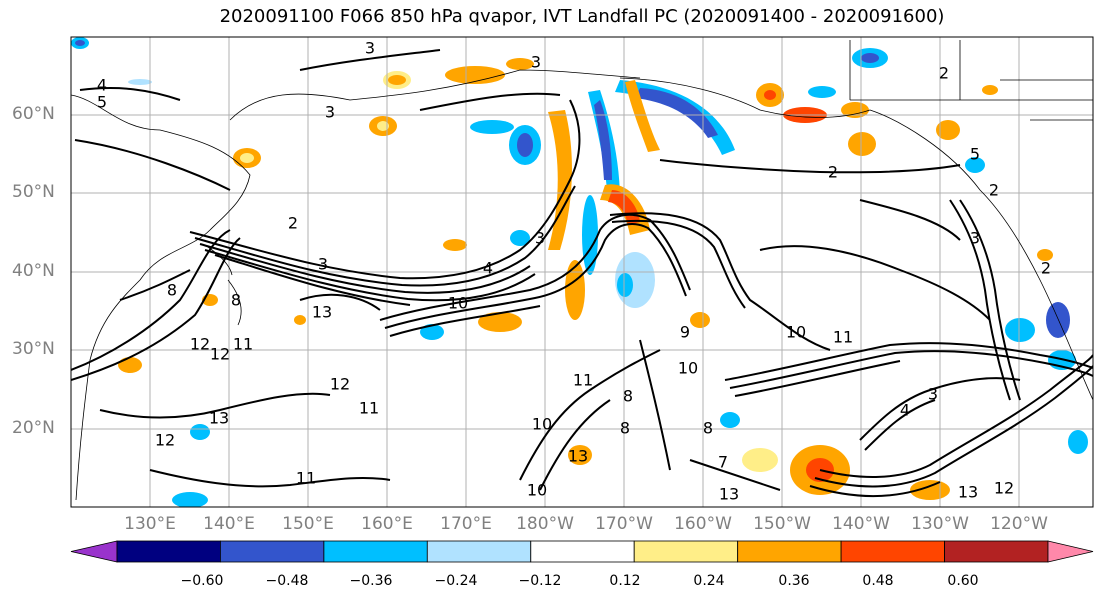 This screenshot has height=601, width=1105. What do you see at coordinates (94, 551) in the screenshot?
I see `colorbar-extend-low` at bounding box center [94, 551].